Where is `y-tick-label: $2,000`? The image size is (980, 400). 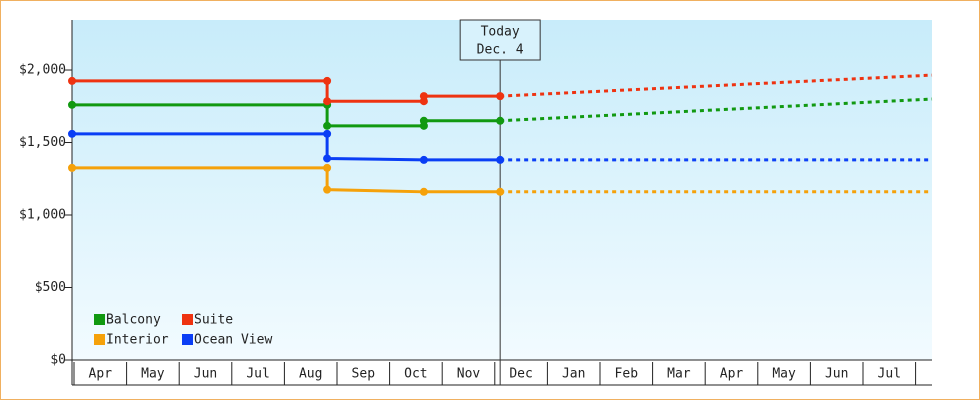 y-tick-label: $2,000 is located at coordinates (42, 70).